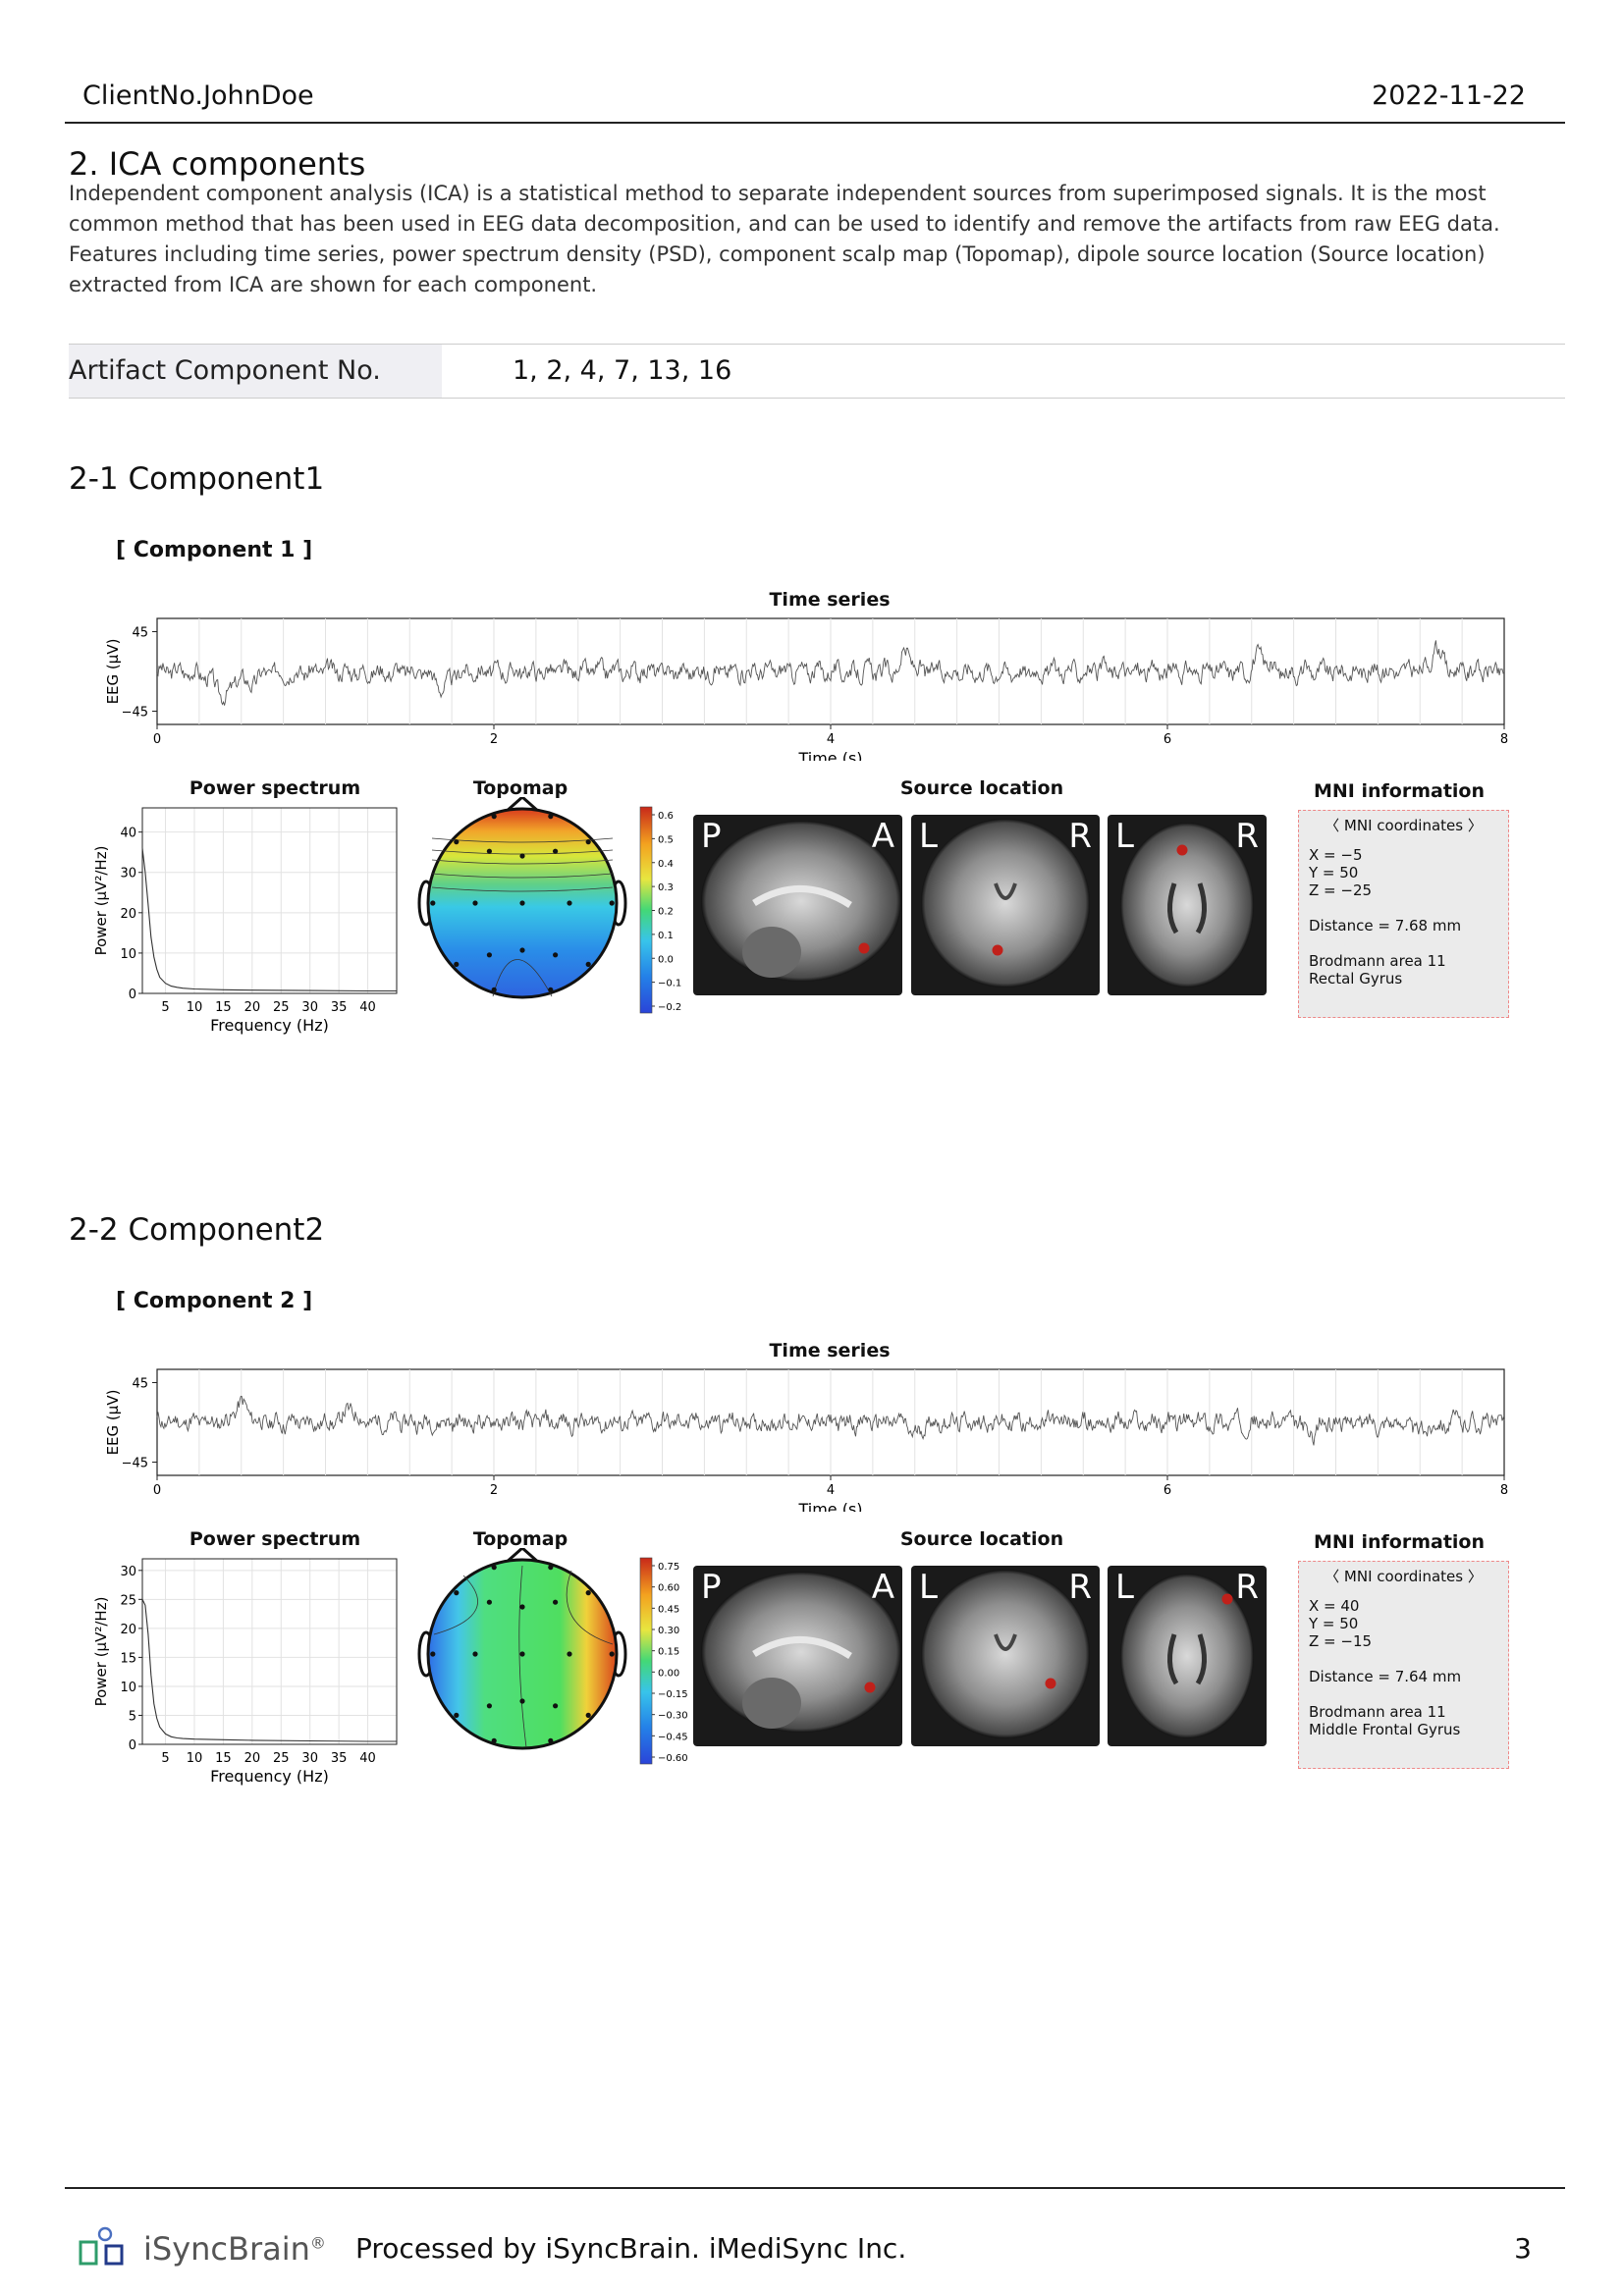 The height and width of the screenshot is (2296, 1623). Describe the element at coordinates (830, 1351) in the screenshot. I see `time-series-title: Time series` at that location.